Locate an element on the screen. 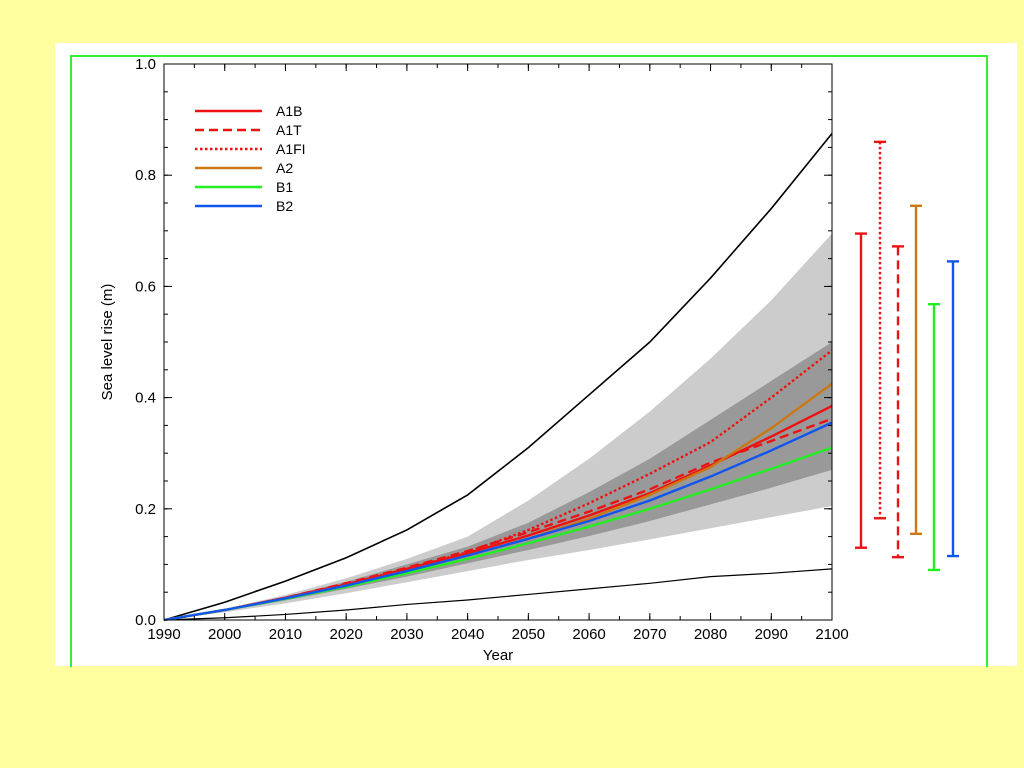  legend: A1B A1T A1FI A2 B1 B2 is located at coordinates (250, 158).